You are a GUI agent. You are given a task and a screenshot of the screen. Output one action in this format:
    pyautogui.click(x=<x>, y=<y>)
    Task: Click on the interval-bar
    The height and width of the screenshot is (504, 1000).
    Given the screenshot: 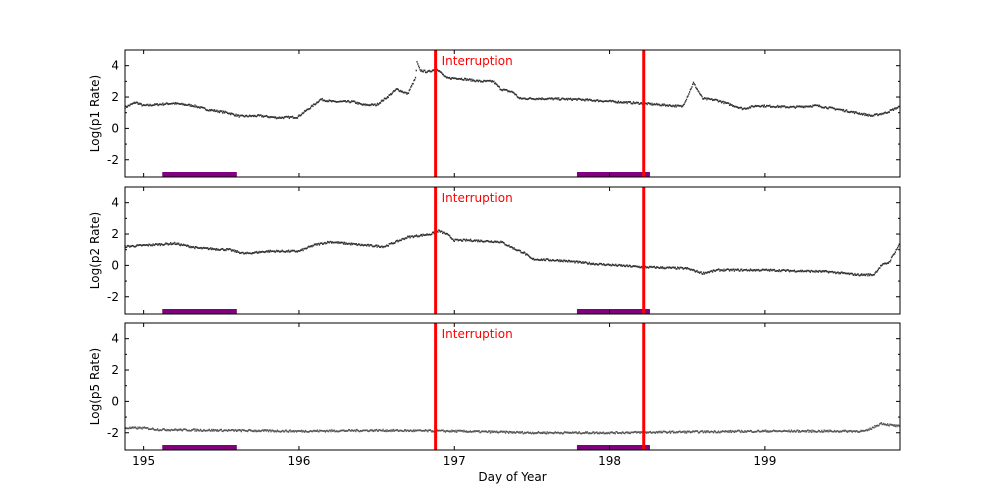 What is the action you would take?
    pyautogui.click(x=613, y=174)
    